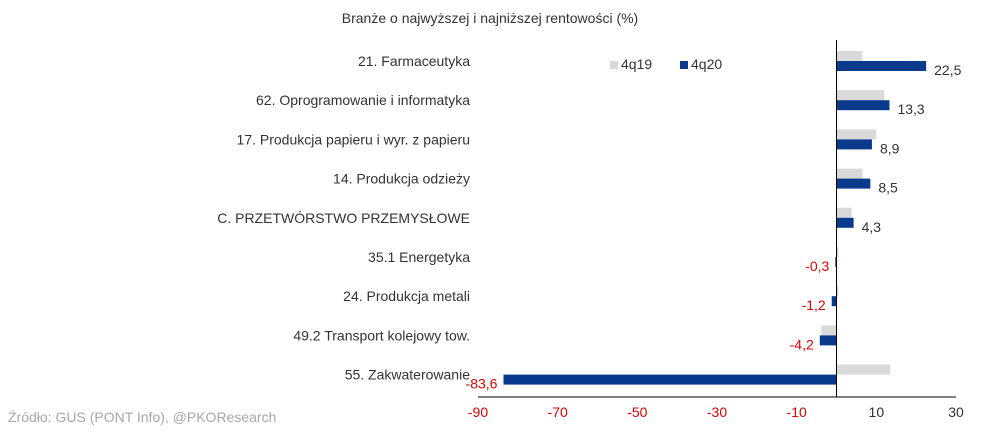  I want to click on x-tick-label: -30, so click(717, 412).